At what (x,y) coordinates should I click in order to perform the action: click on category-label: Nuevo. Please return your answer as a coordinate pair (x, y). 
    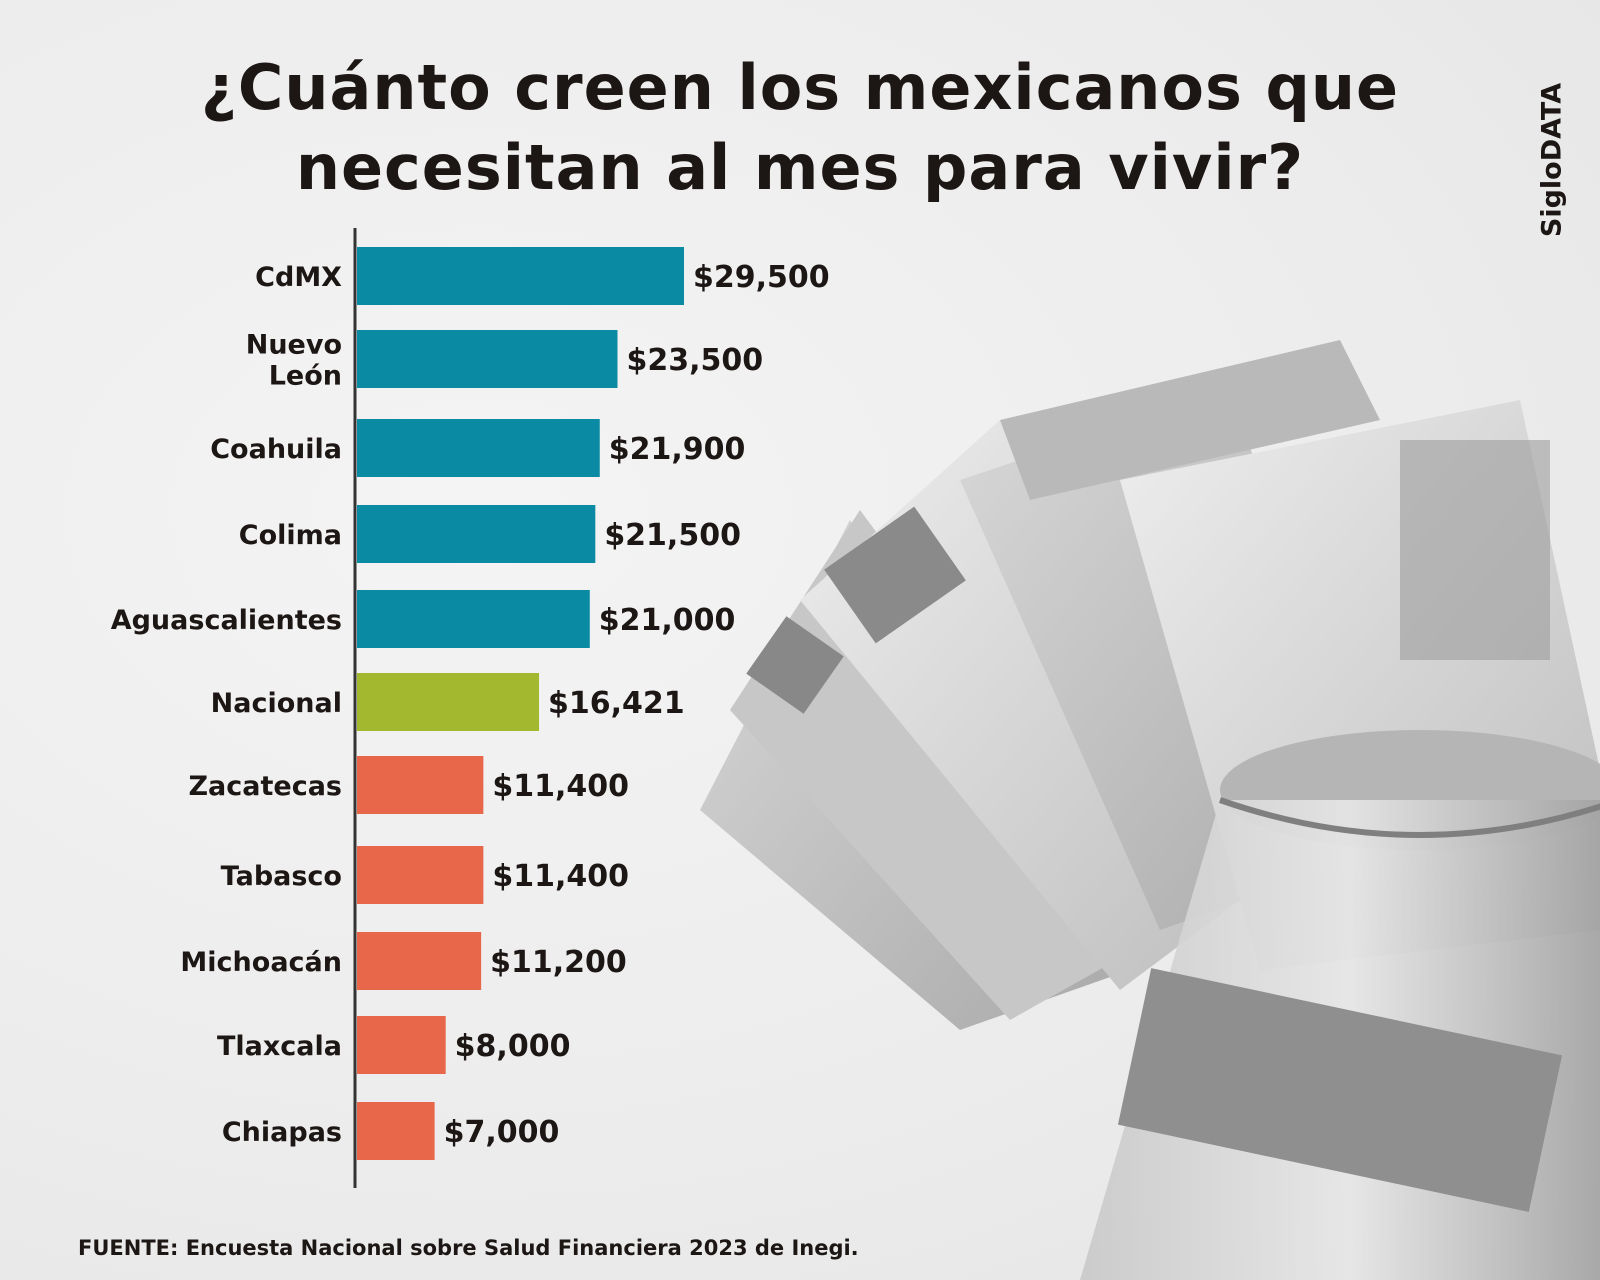
    Looking at the image, I should click on (294, 345).